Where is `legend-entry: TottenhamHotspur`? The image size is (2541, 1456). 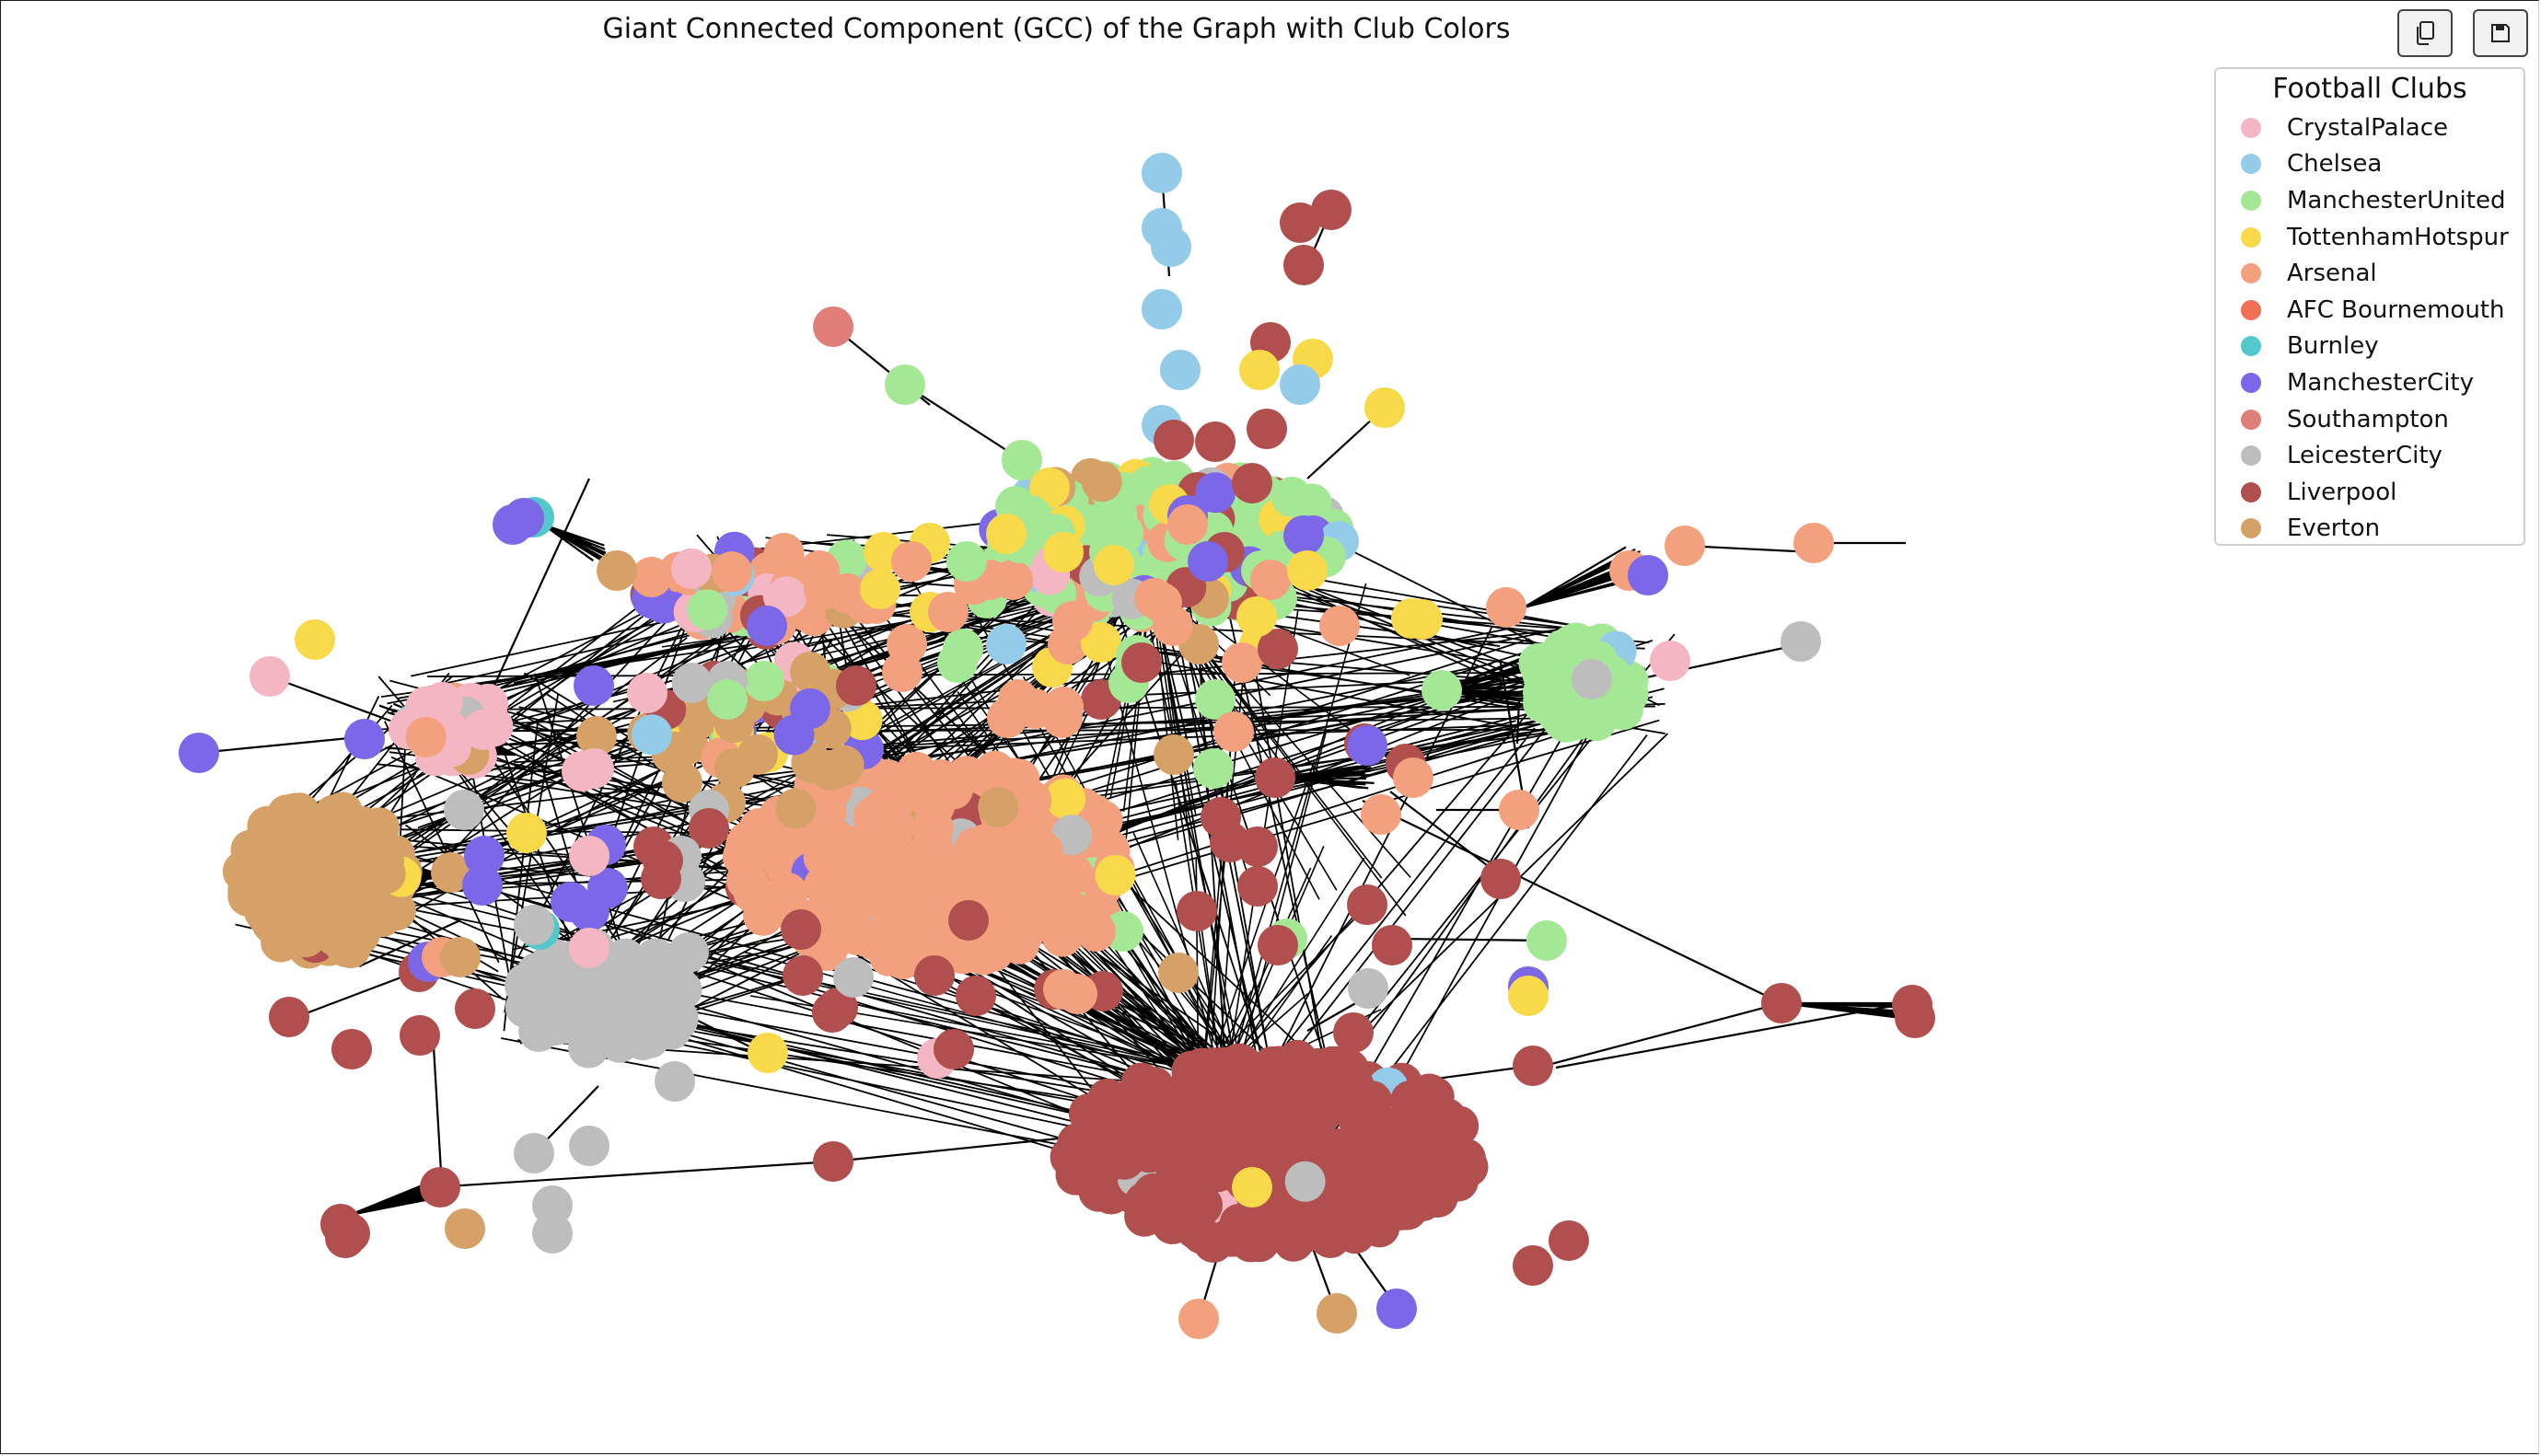
legend-entry: TottenhamHotspur is located at coordinates (2370, 237).